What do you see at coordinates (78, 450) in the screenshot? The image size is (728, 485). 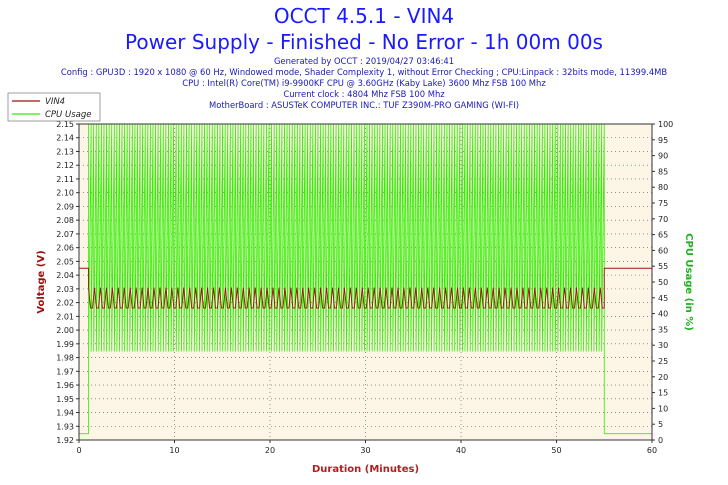 I see `x-tick-label: 0` at bounding box center [78, 450].